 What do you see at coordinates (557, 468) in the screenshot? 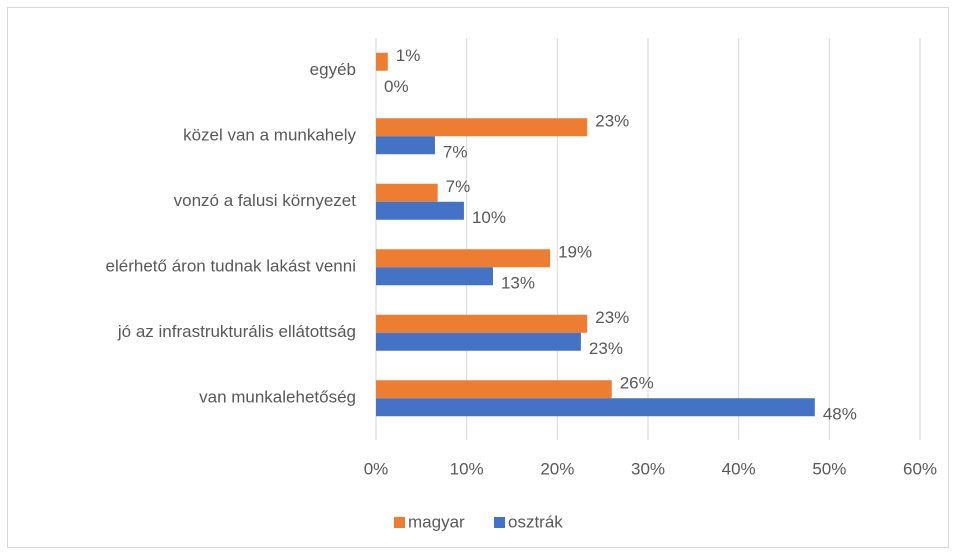
I see `x-tick-label: 20%` at bounding box center [557, 468].